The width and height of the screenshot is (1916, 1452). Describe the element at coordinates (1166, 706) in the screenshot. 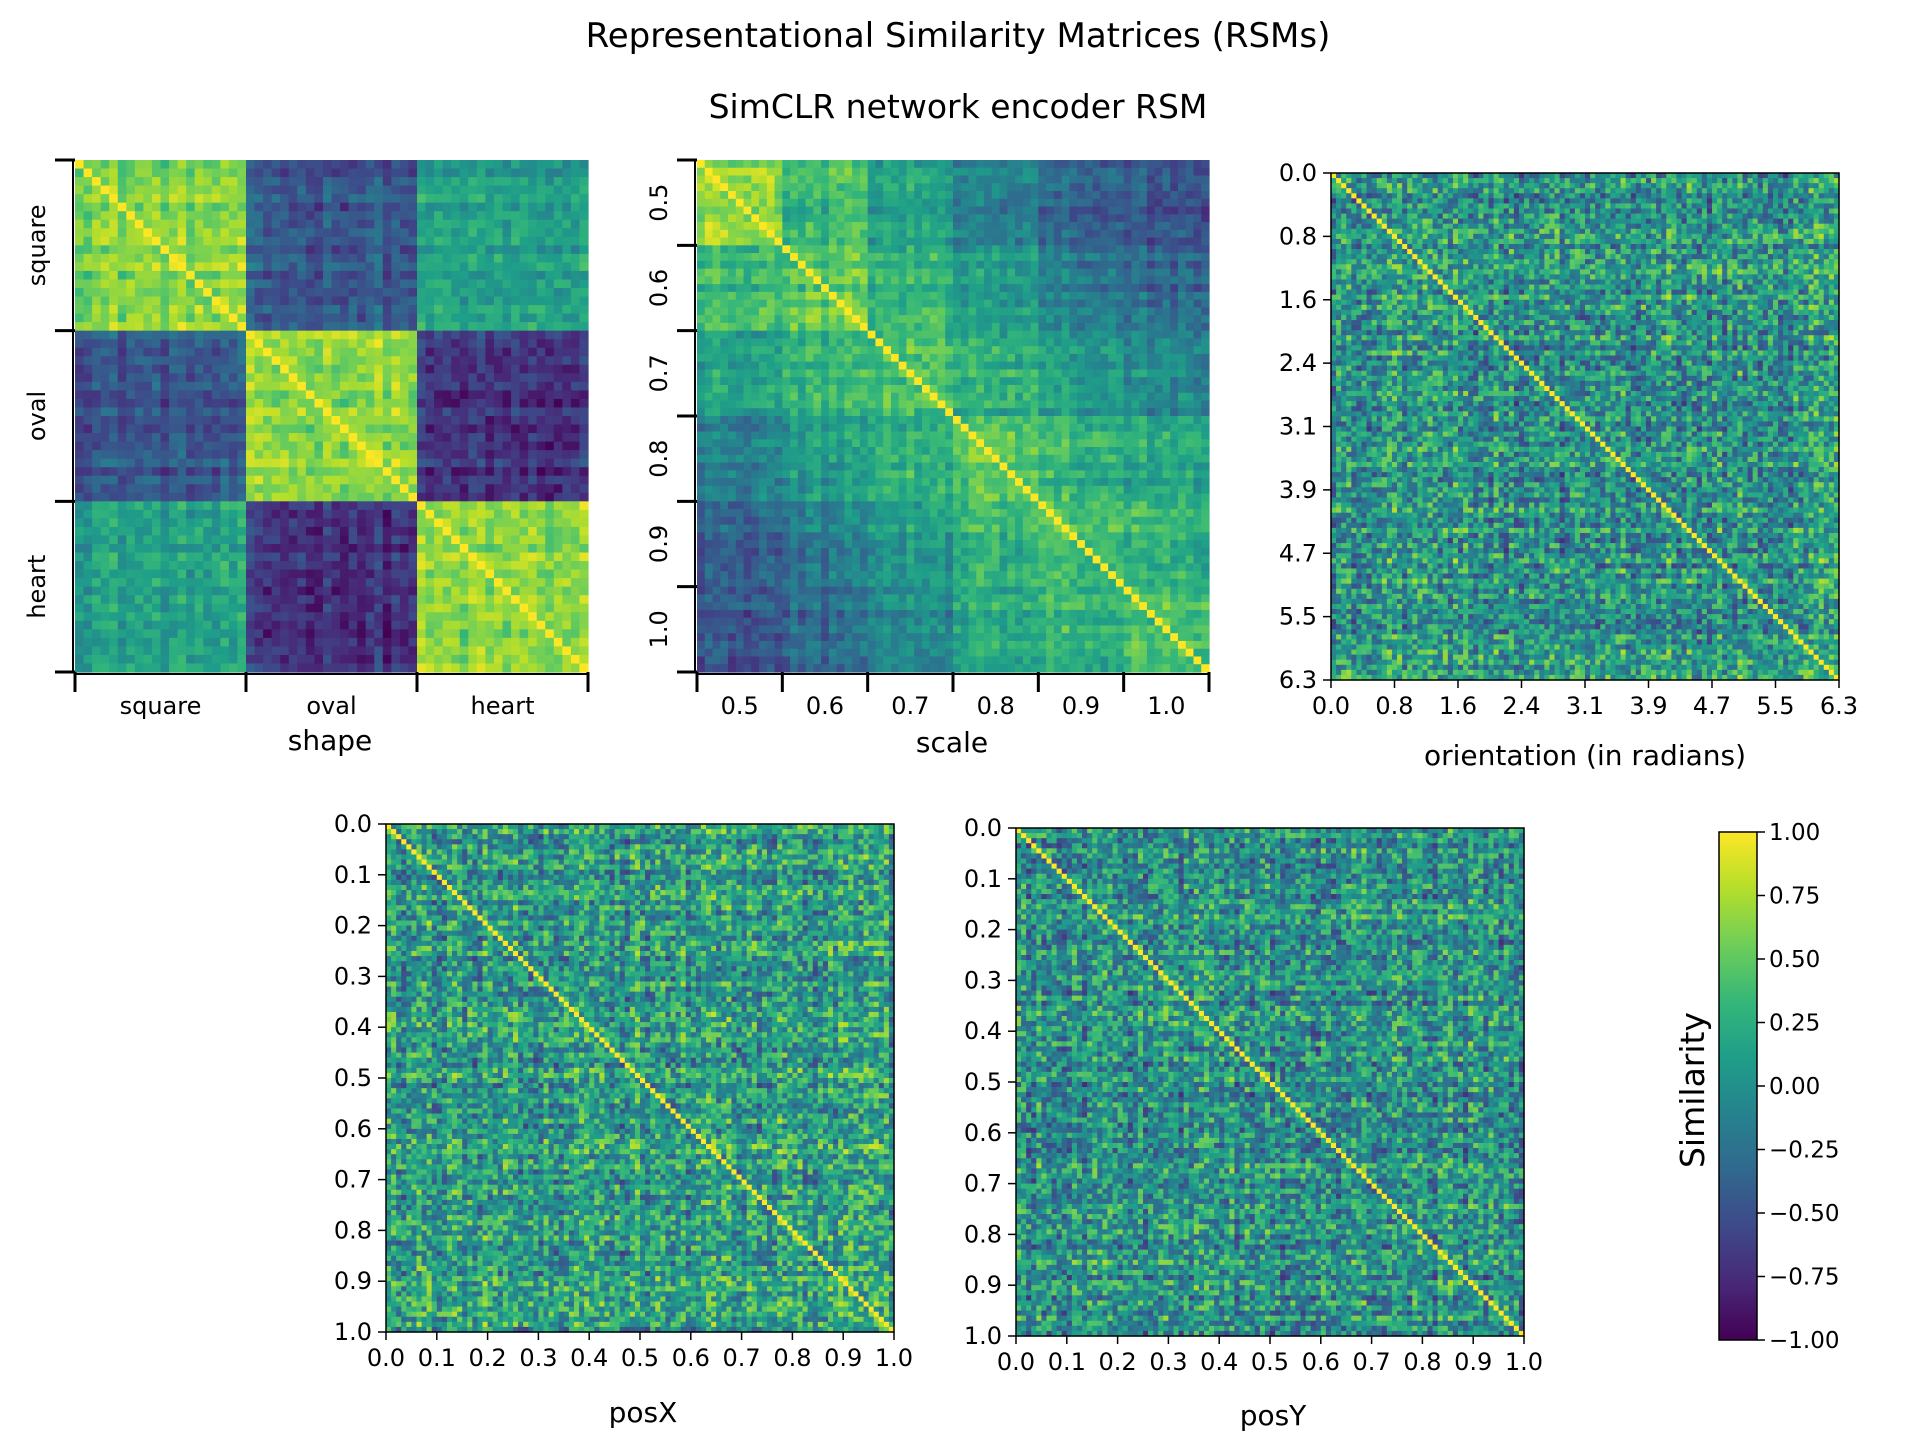

I see `scale-x-tick-label: 1.0` at that location.